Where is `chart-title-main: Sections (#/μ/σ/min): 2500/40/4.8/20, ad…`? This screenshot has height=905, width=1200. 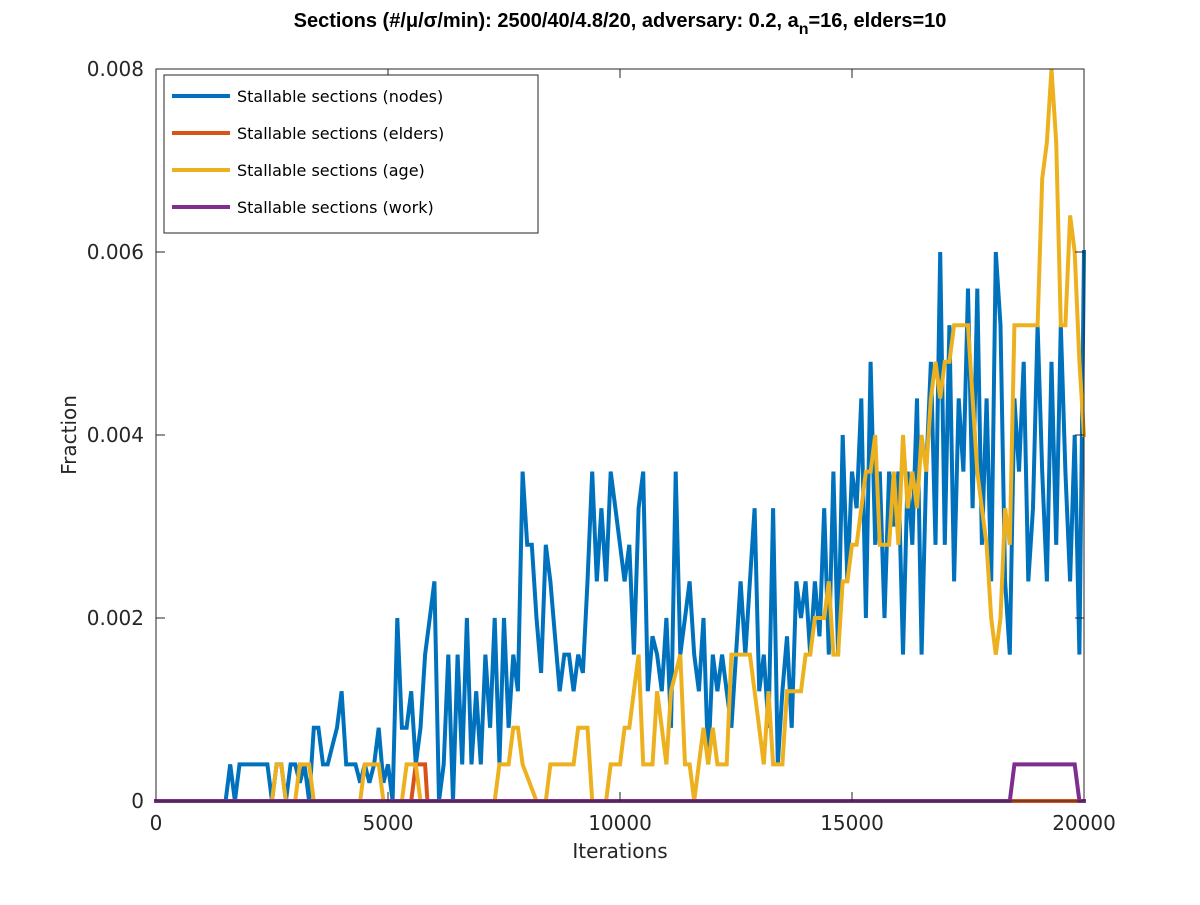 chart-title-main: Sections (#/μ/σ/min): 2500/40/4.8/20, ad… is located at coordinates (546, 21).